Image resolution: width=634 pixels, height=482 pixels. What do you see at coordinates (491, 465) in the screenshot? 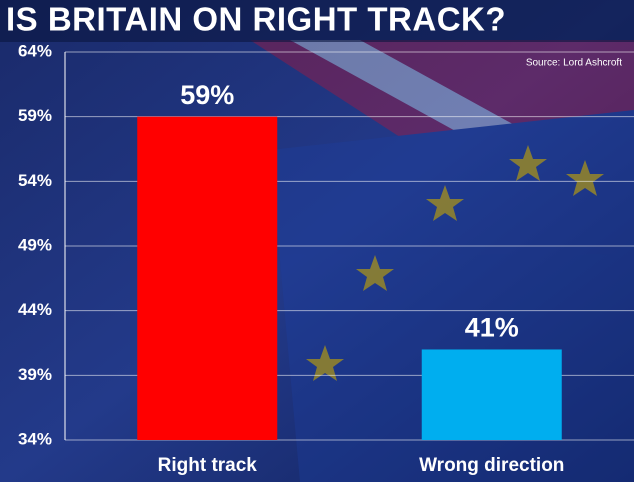
I see `x-tick-label: Wrong direction` at bounding box center [491, 465].